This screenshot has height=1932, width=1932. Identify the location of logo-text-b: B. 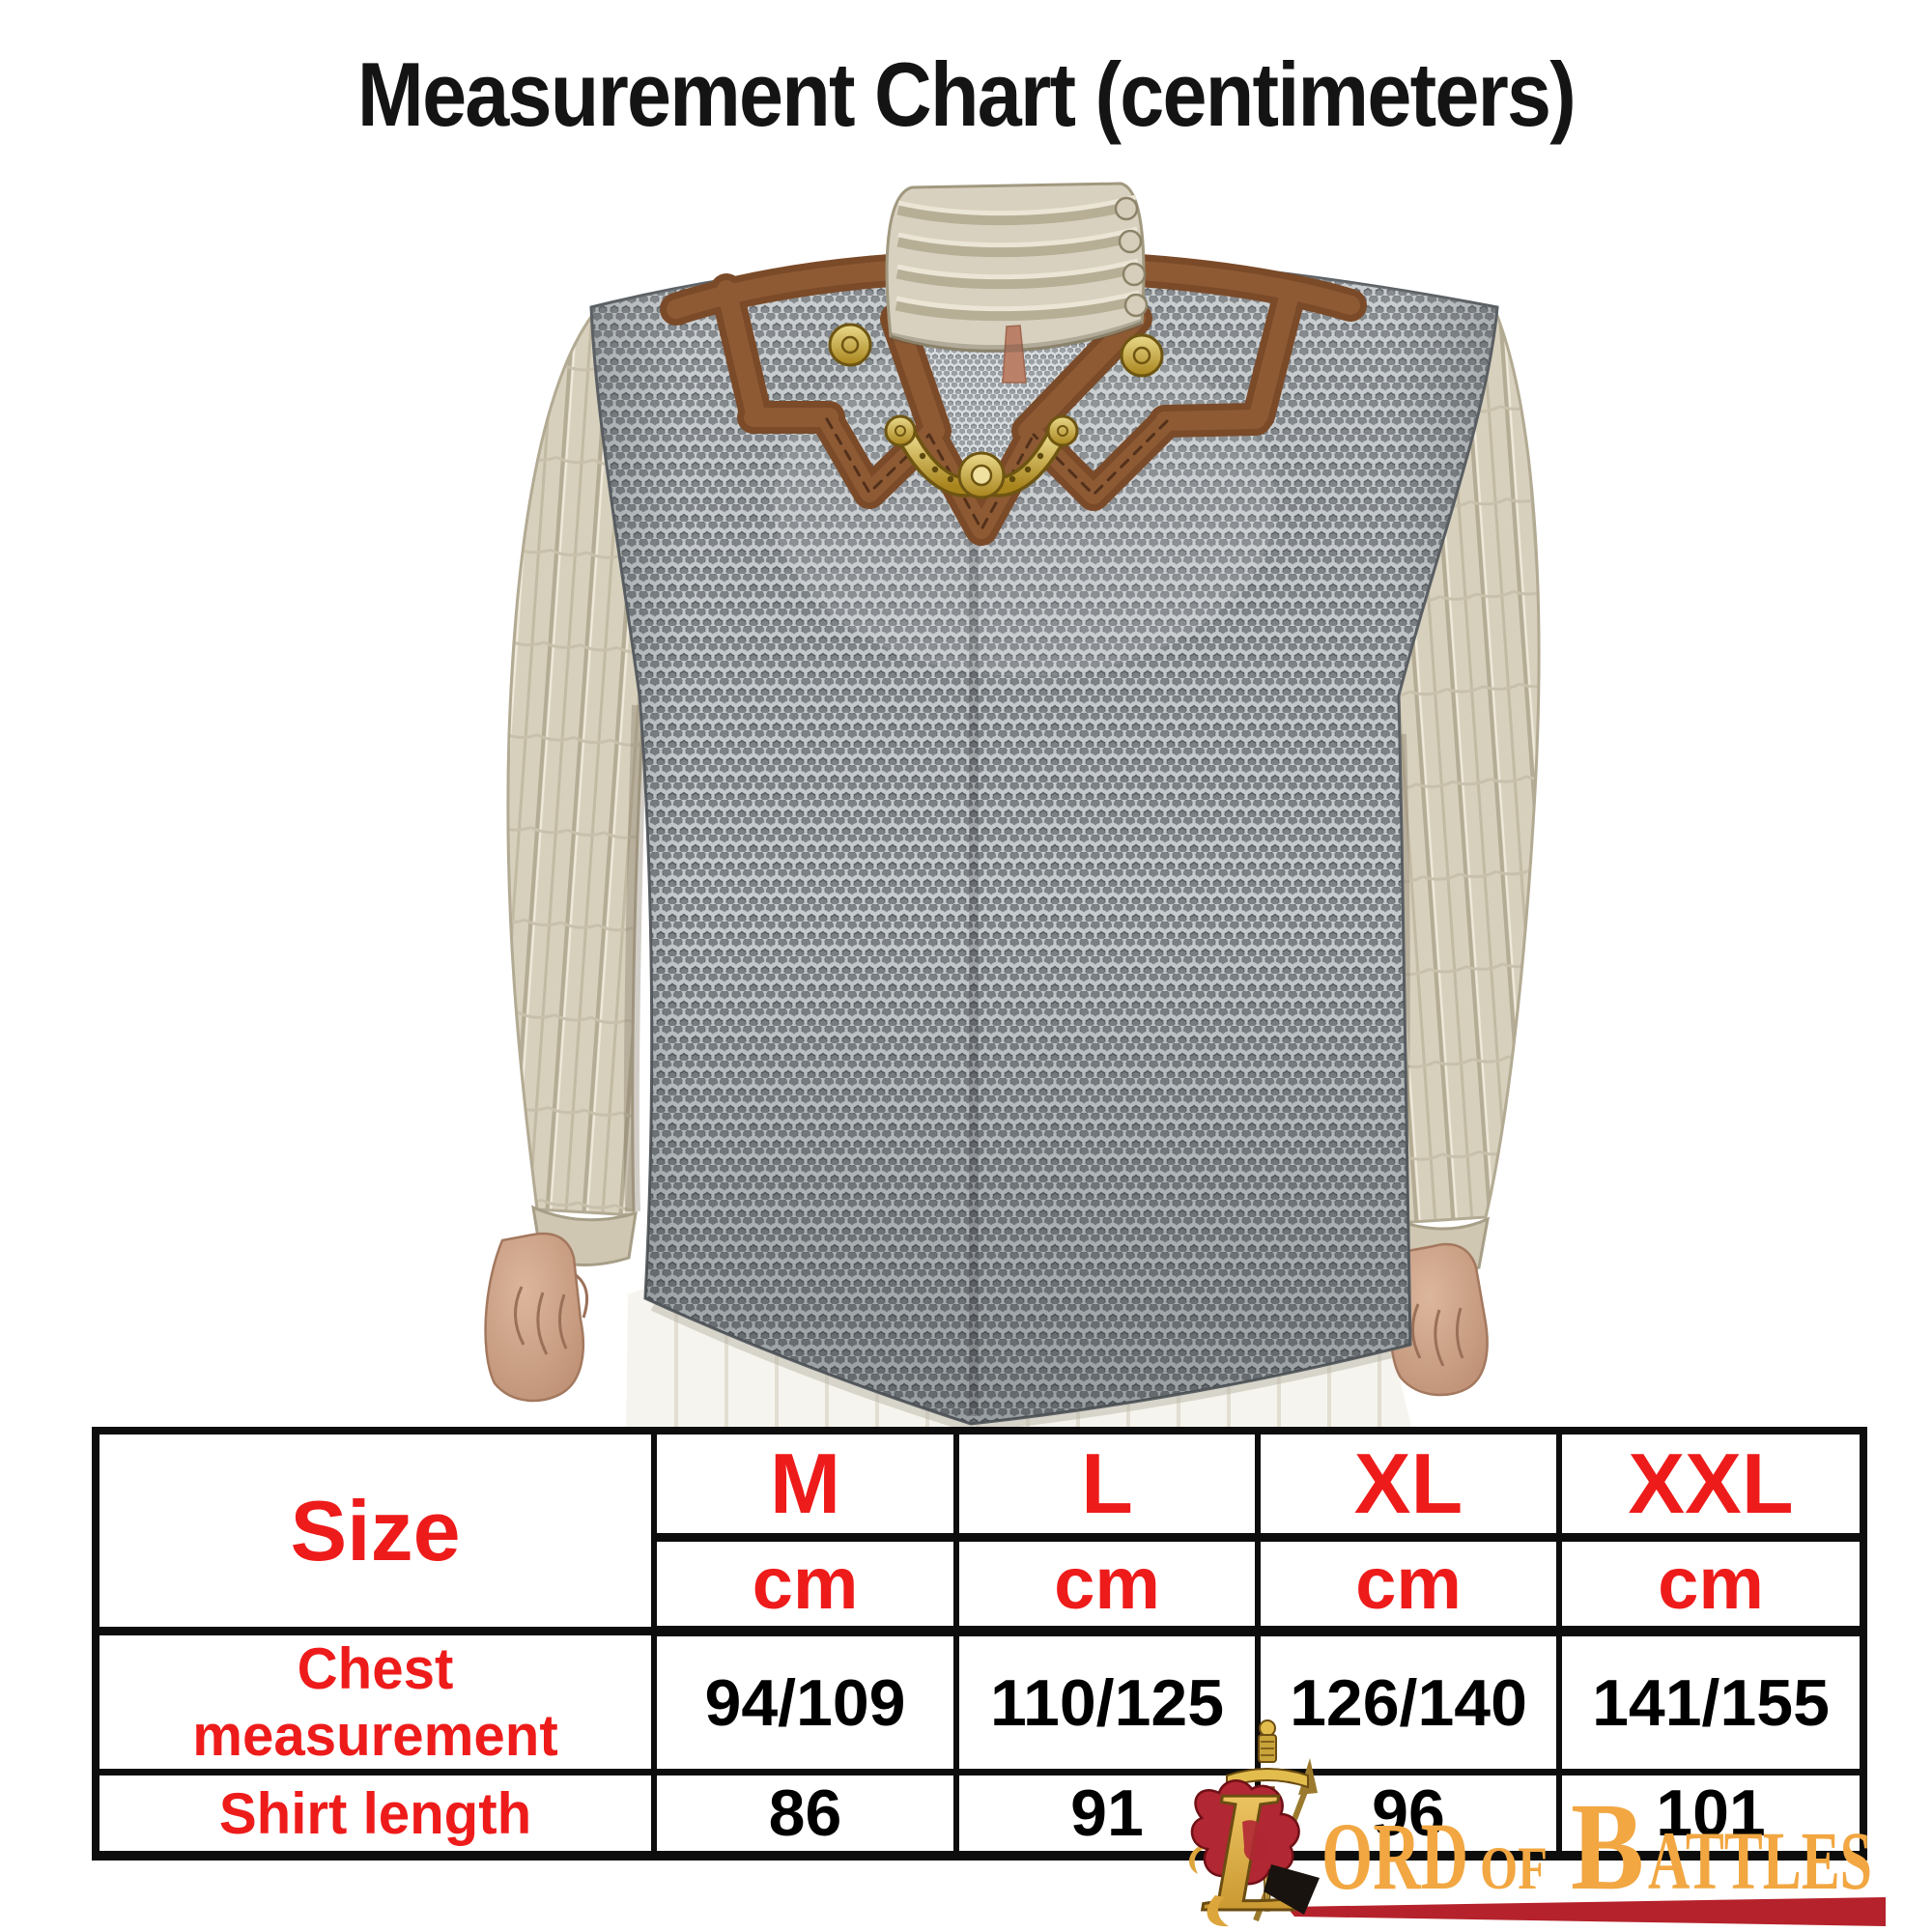
(1607, 1847).